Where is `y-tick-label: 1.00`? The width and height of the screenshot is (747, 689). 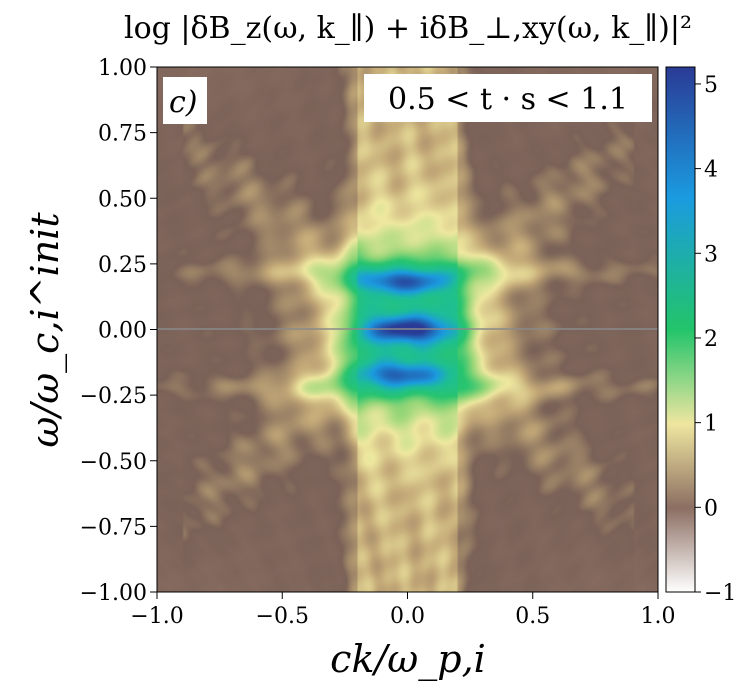 y-tick-label: 1.00 is located at coordinates (122, 68).